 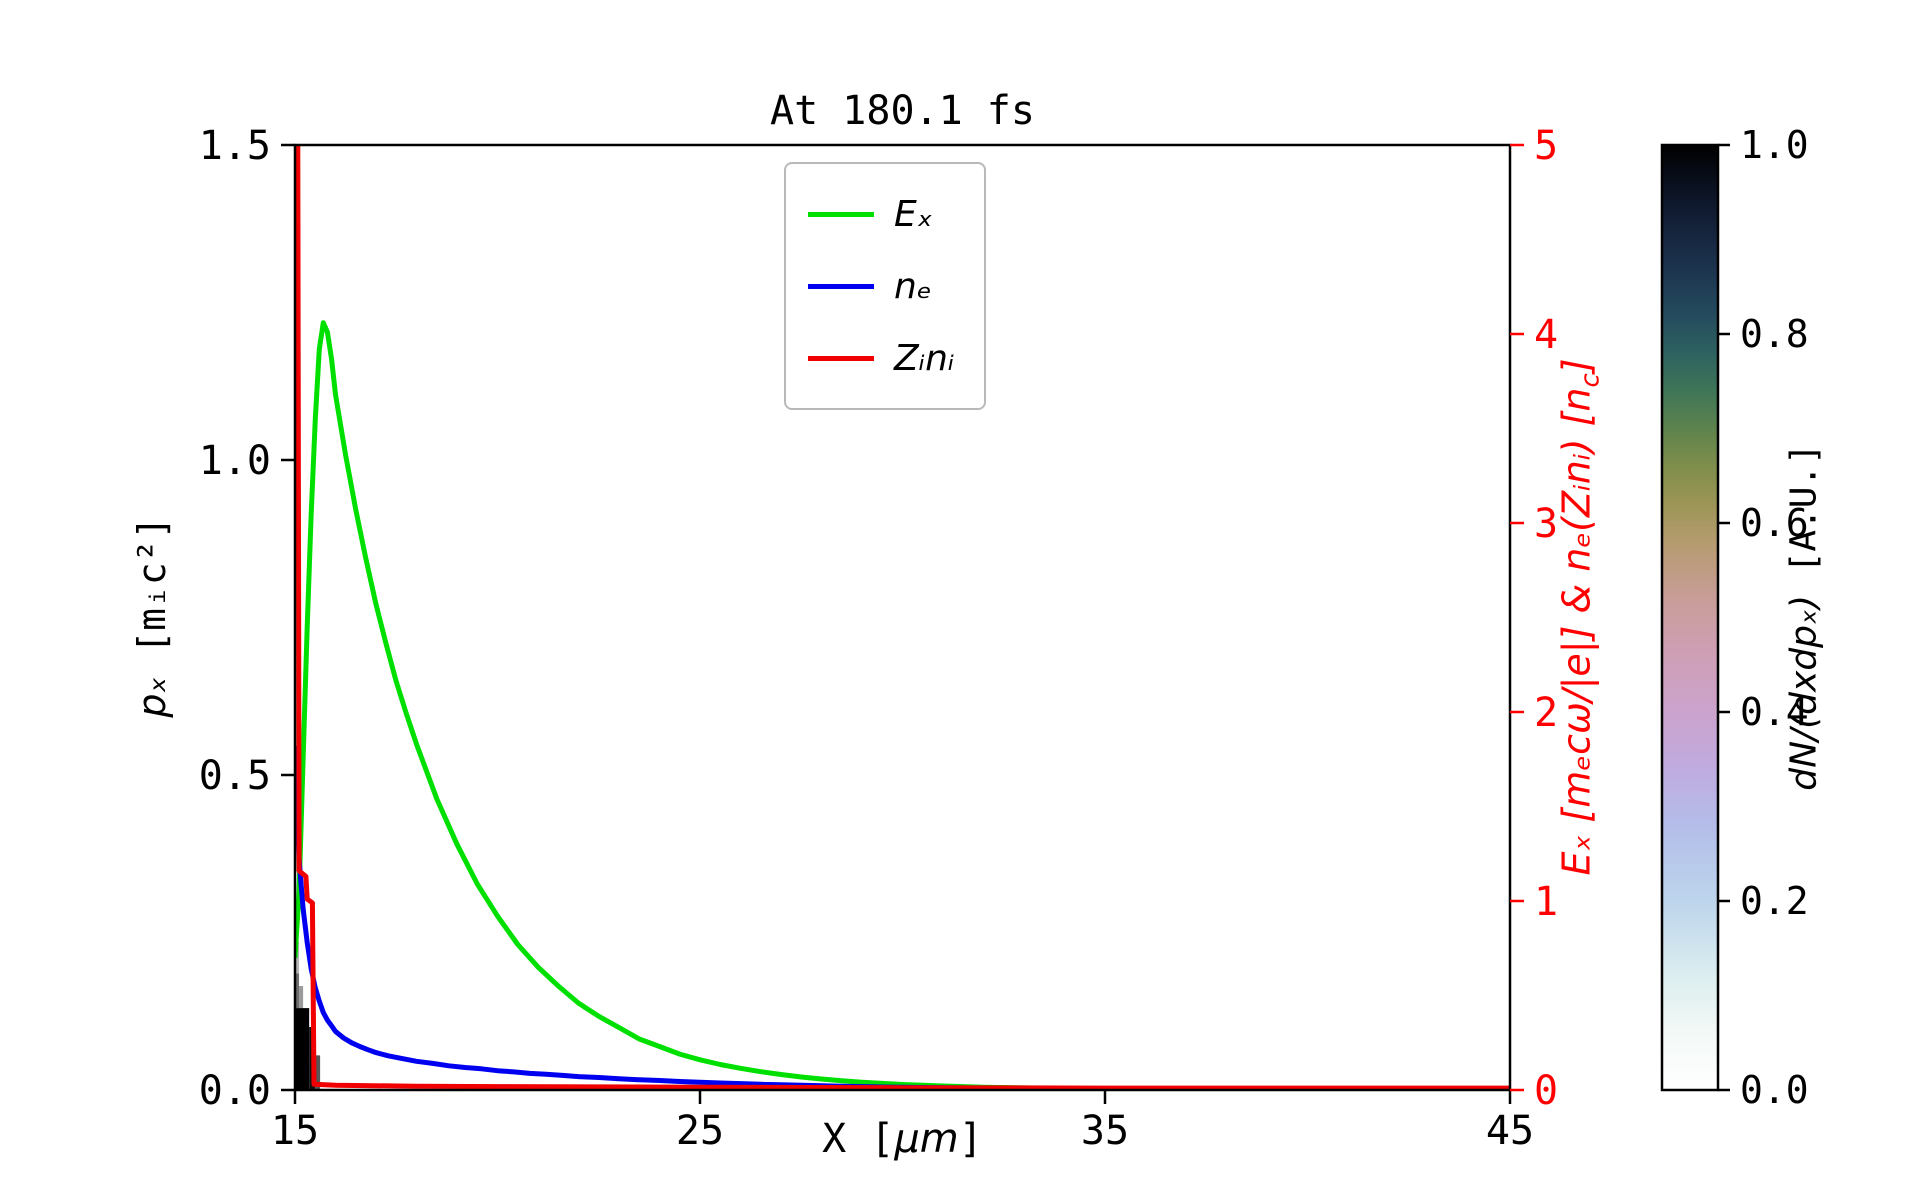 What do you see at coordinates (841, 358) in the screenshot?
I see `legend-swatch-zini` at bounding box center [841, 358].